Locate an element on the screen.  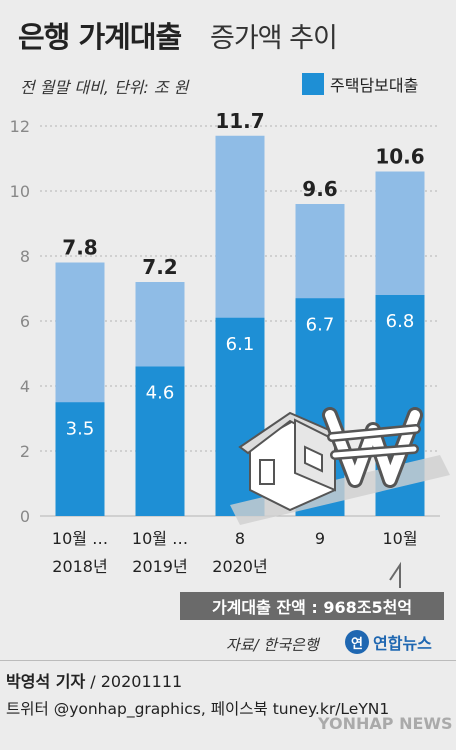
footer-divider is located at coordinates (228, 660).